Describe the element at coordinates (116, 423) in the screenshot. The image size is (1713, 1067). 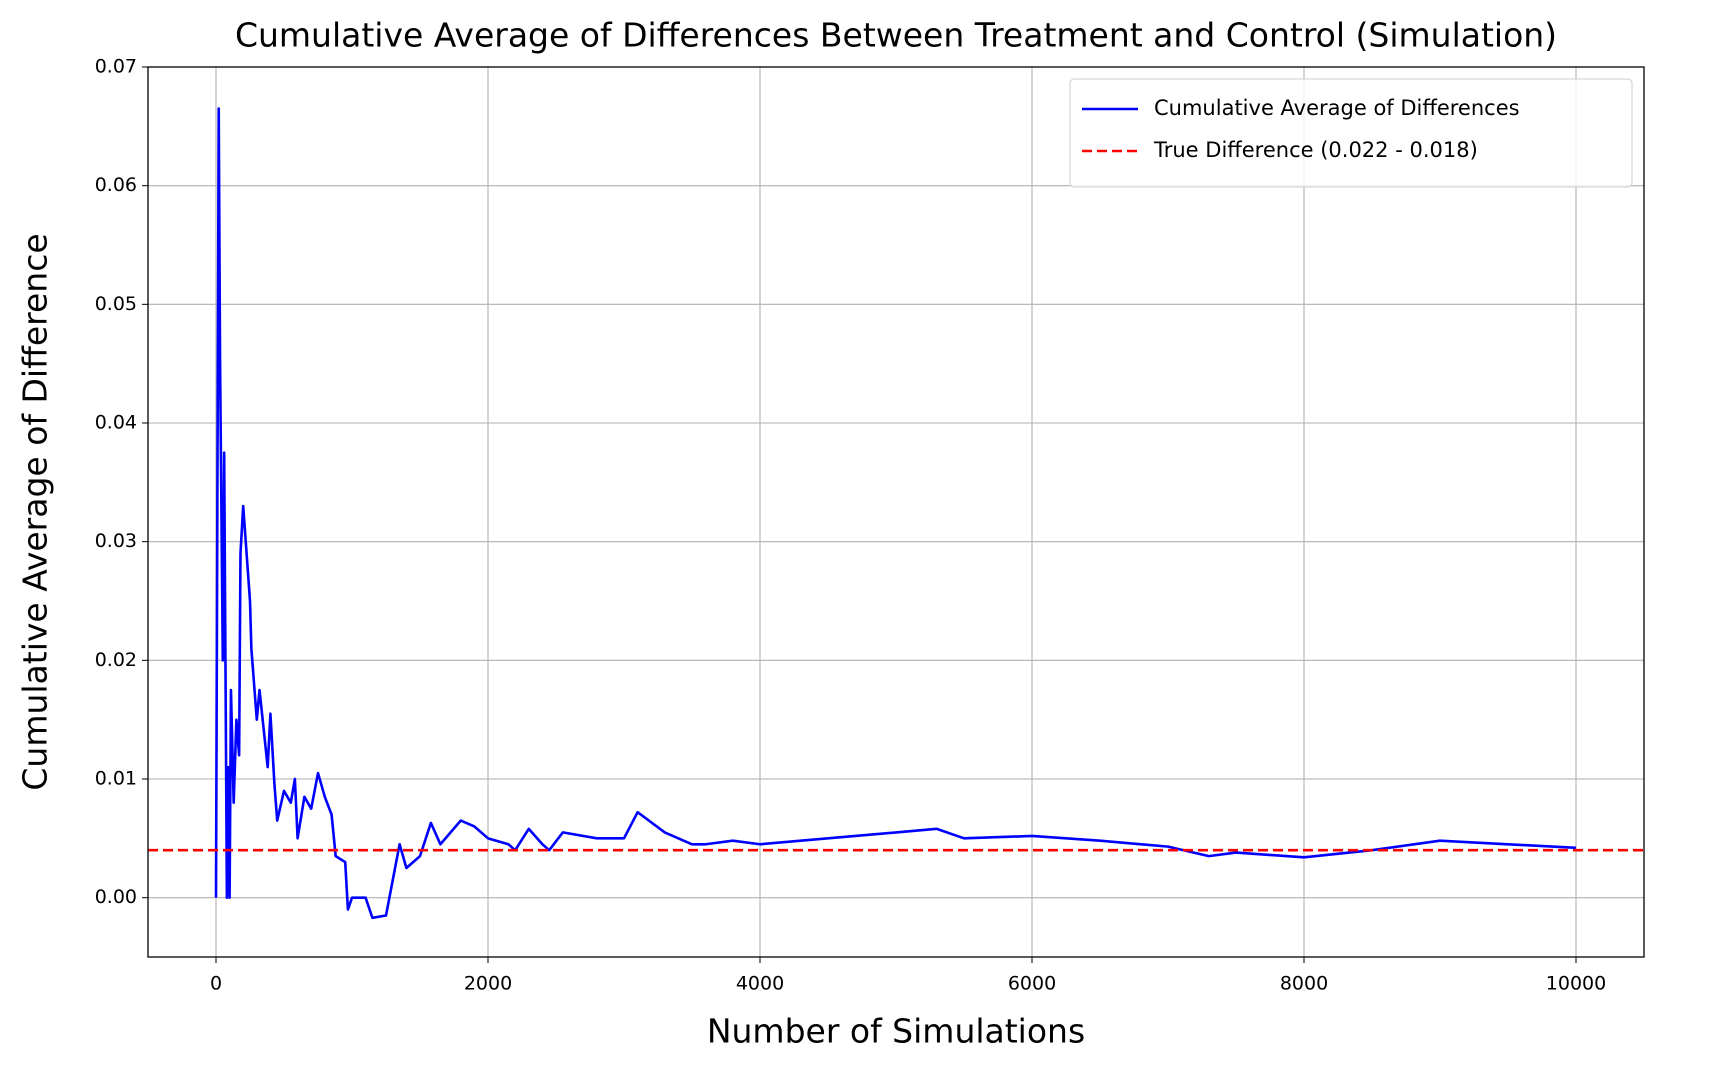
I see `y-tick-label: 0.04` at that location.